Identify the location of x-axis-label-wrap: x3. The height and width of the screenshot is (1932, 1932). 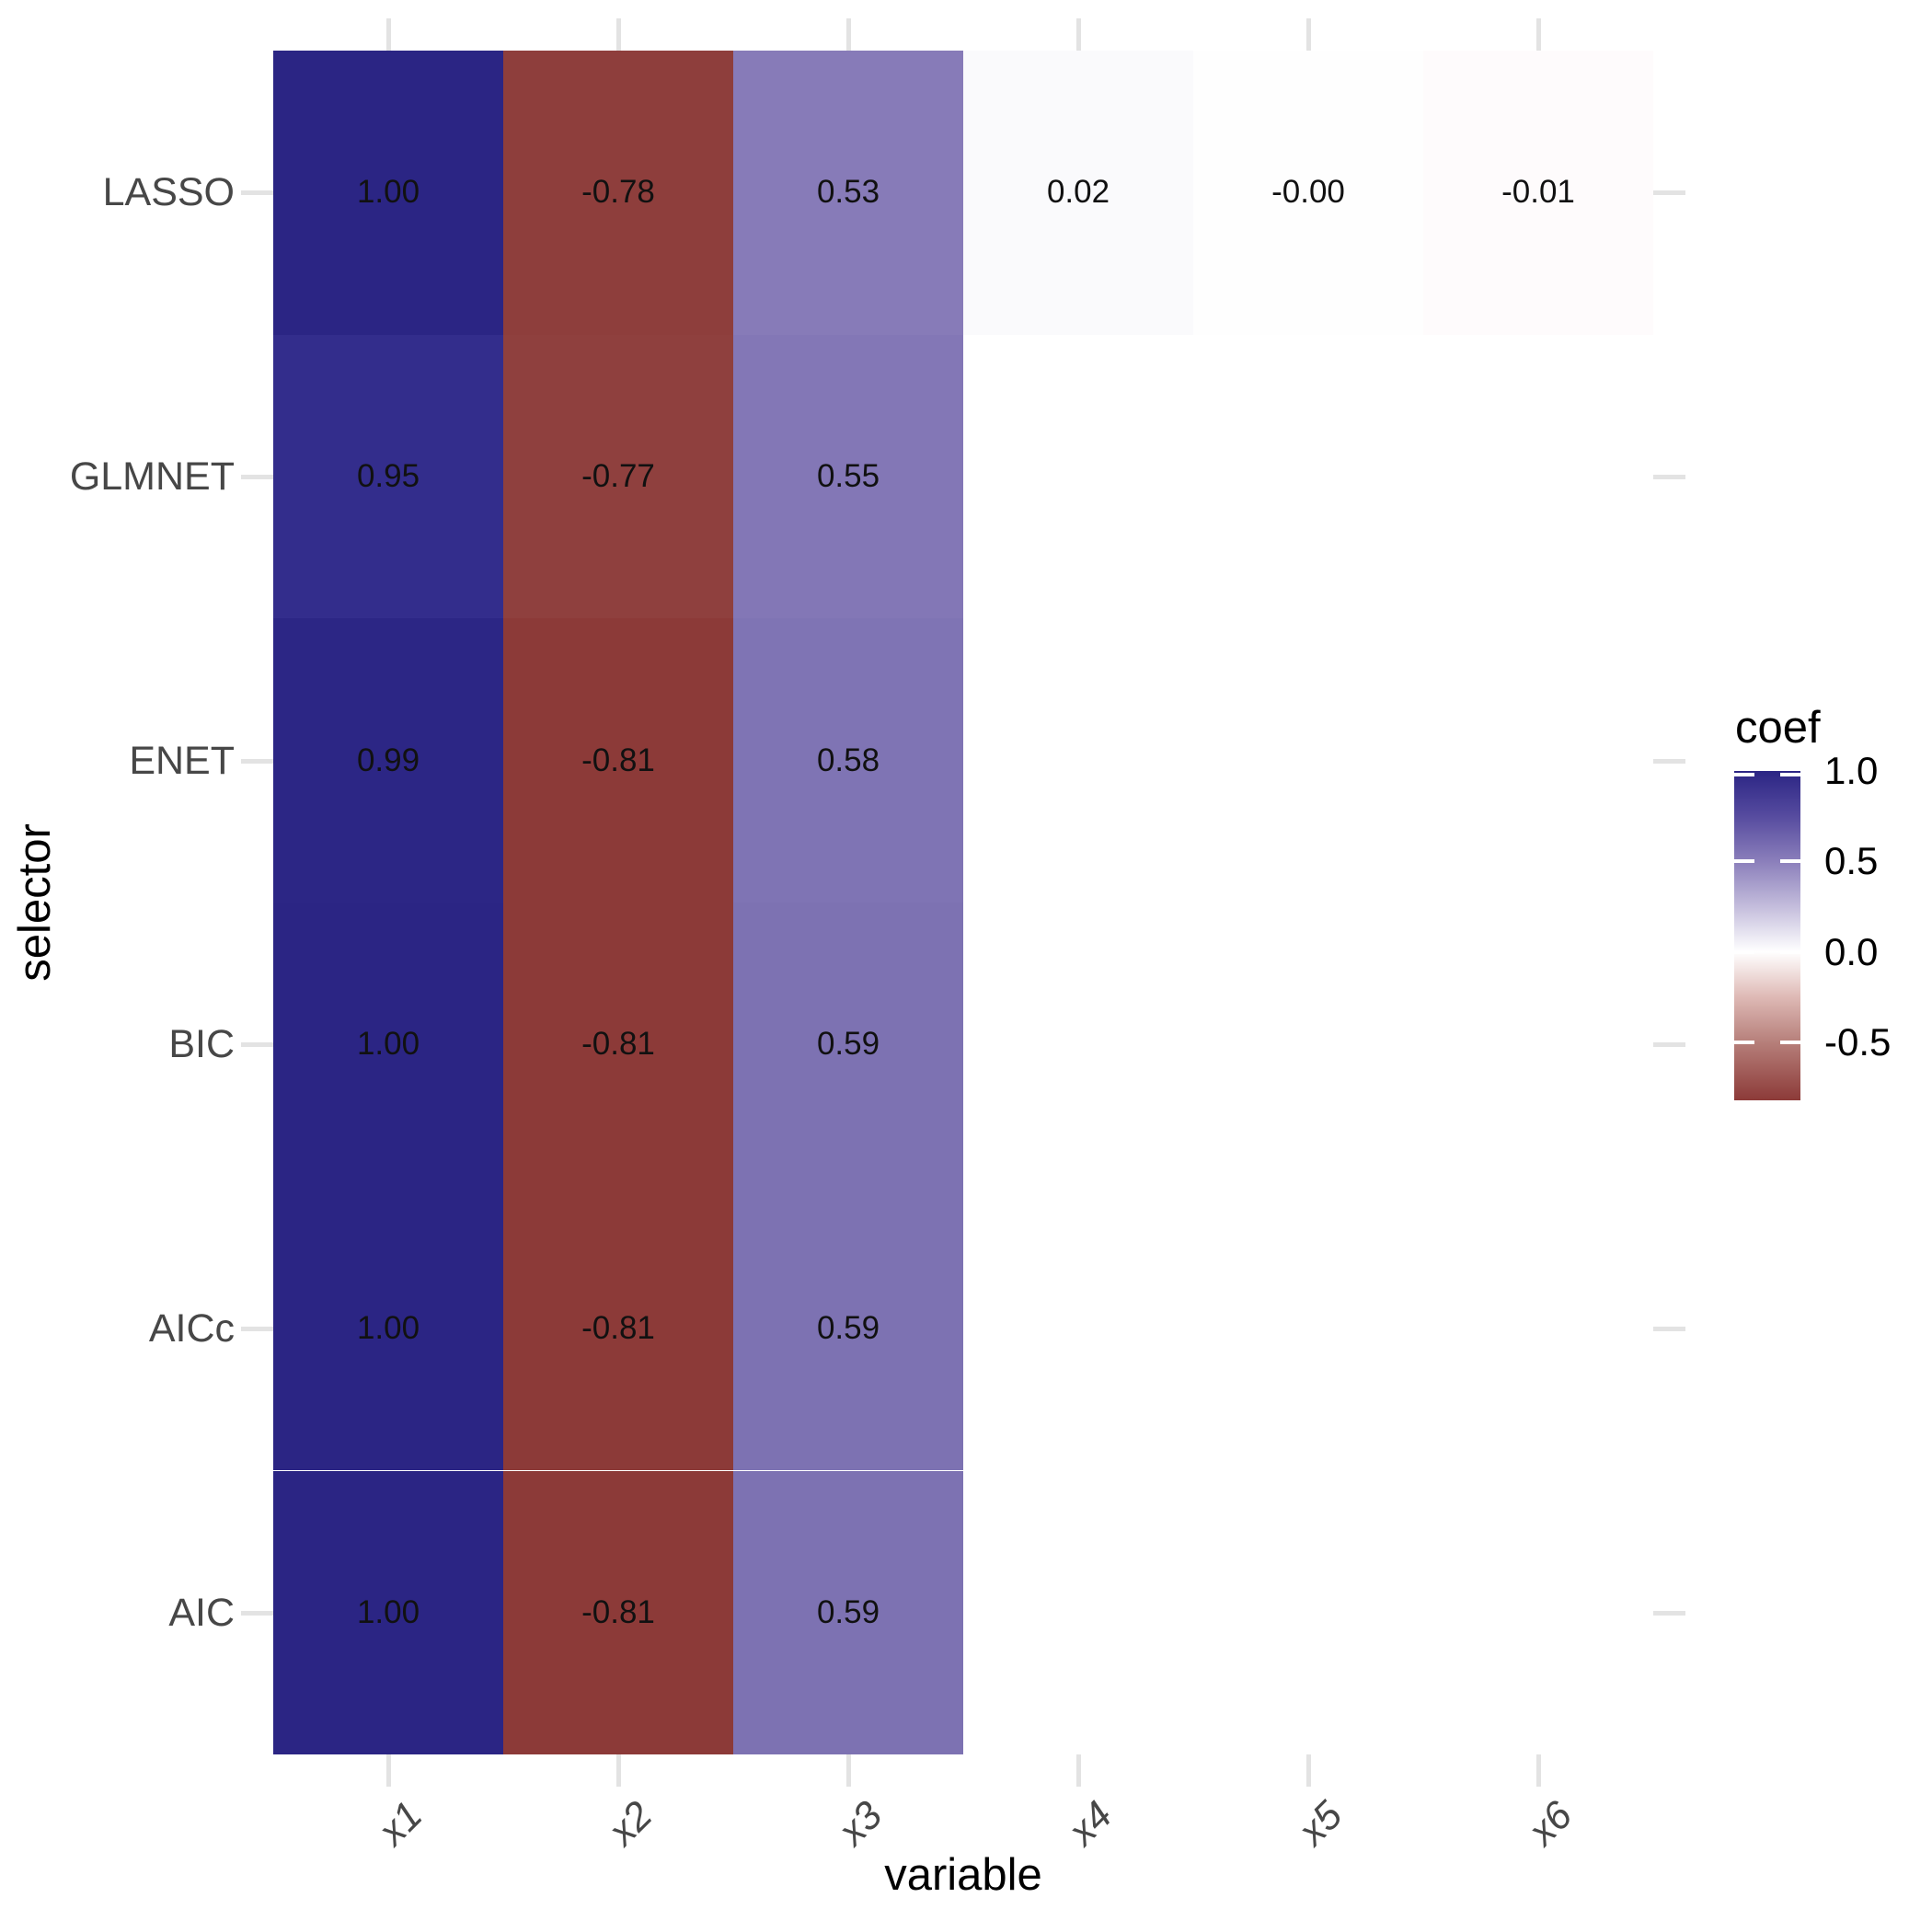
(774, 1823).